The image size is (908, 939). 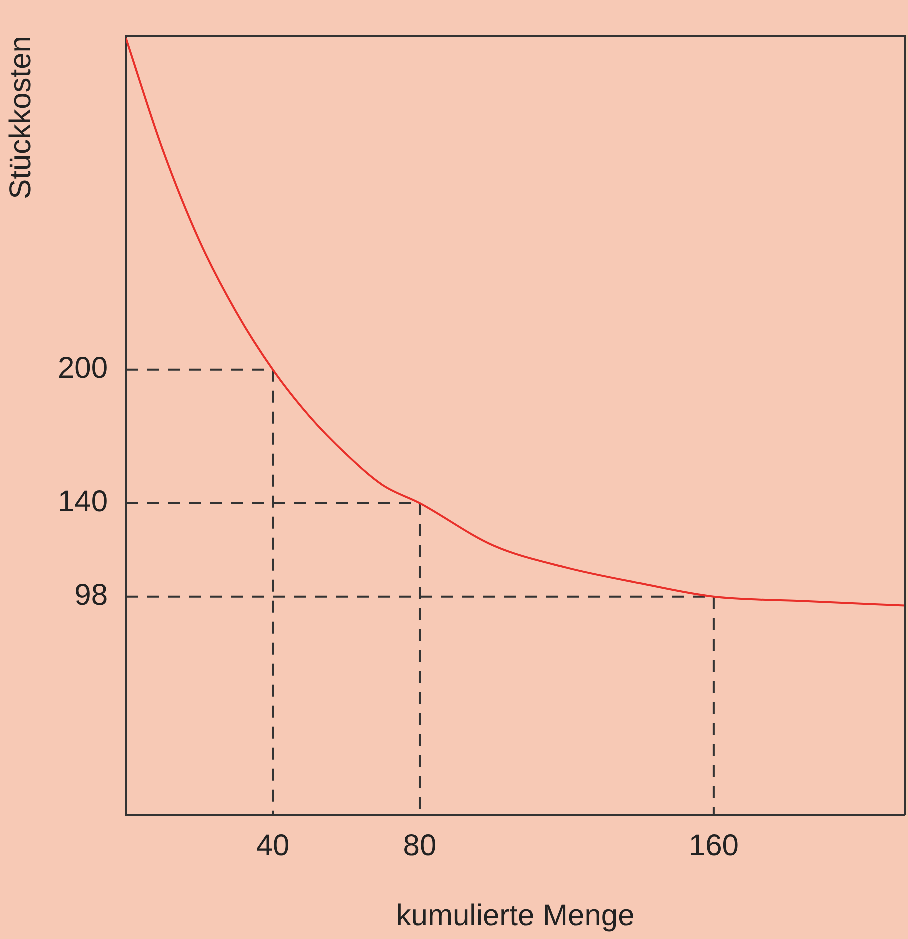 What do you see at coordinates (273, 845) in the screenshot?
I see `x-tick-label: 40` at bounding box center [273, 845].